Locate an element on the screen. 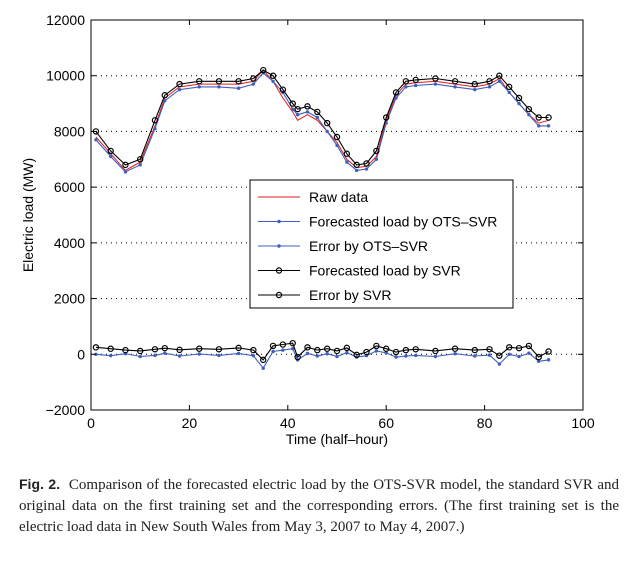 The width and height of the screenshot is (640, 565). y-tick-label: 4000 is located at coordinates (69, 243).